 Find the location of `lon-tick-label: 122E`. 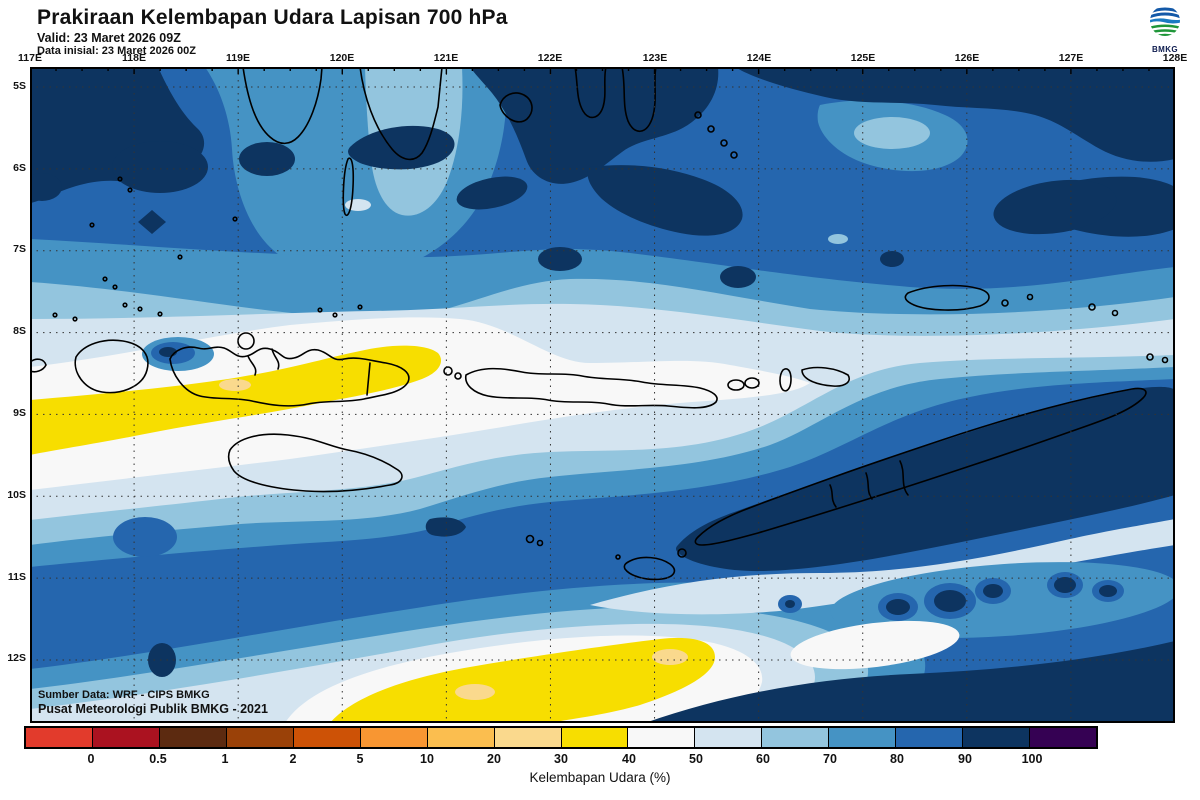

lon-tick-label: 122E is located at coordinates (550, 58).